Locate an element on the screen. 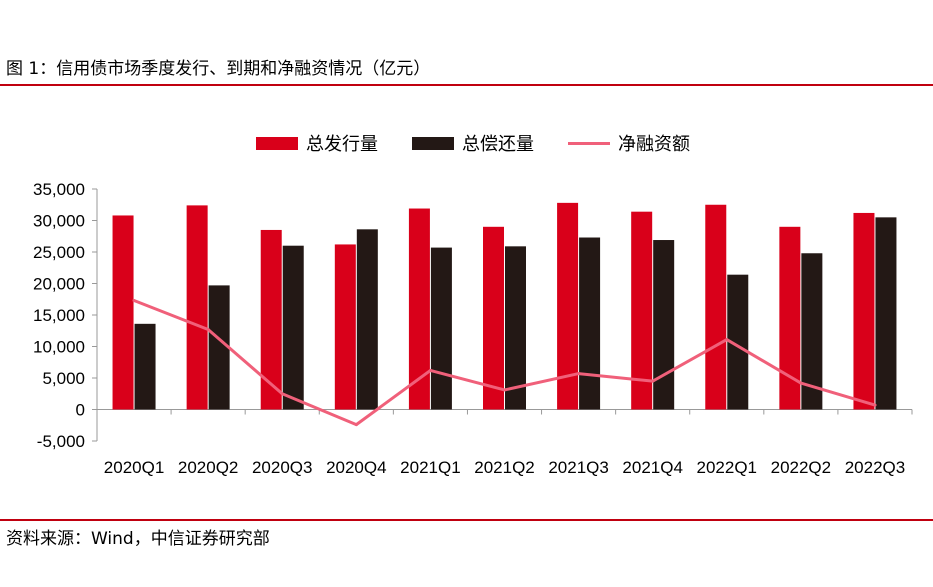 This screenshot has width=933, height=587. y-tick-label: -5,000 is located at coordinates (61, 441).